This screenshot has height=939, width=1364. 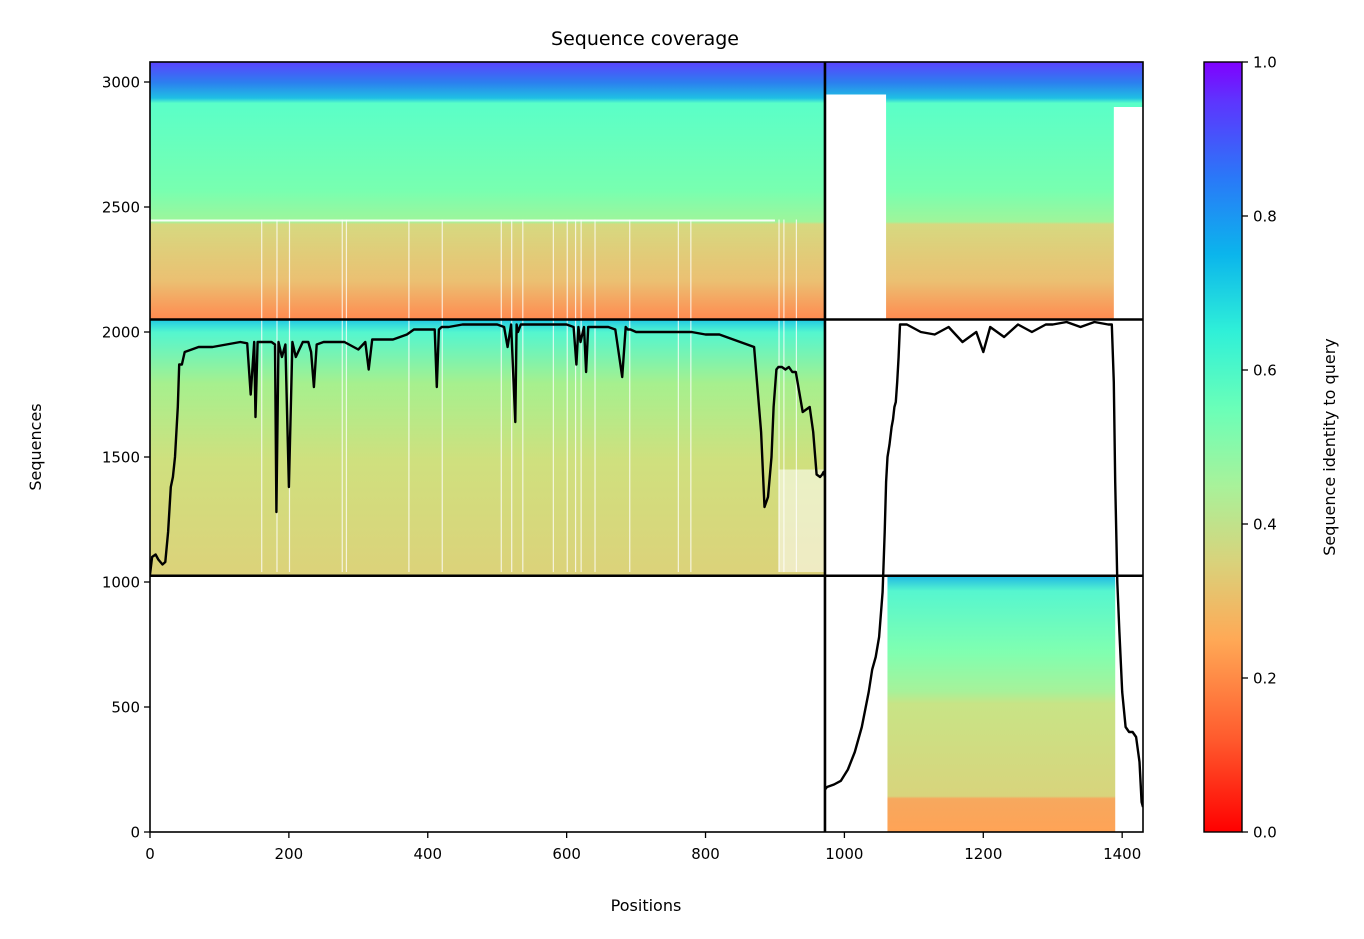 I want to click on y-tick-label: 3000, so click(x=121, y=83).